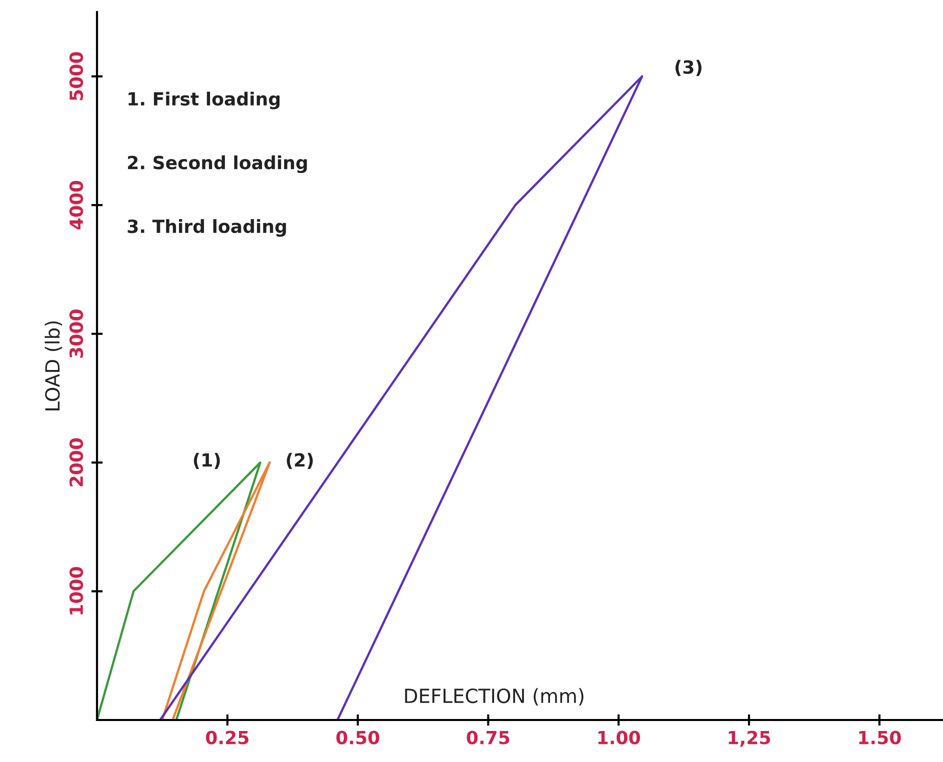 Image resolution: width=943 pixels, height=762 pixels. I want to click on x-tick-label: 1,25, so click(749, 738).